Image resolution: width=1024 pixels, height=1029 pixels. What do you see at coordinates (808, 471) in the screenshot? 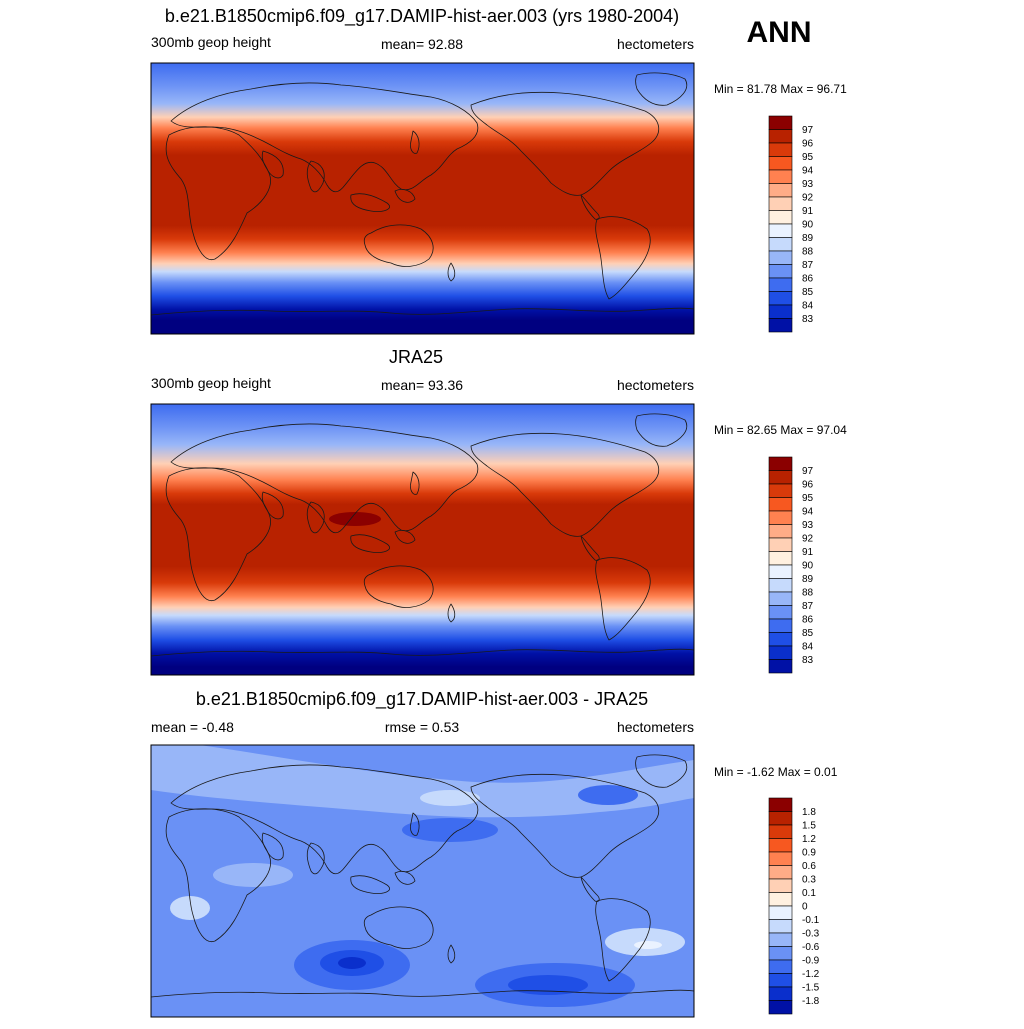
I see `panel-2-colorbar-label: 97` at bounding box center [808, 471].